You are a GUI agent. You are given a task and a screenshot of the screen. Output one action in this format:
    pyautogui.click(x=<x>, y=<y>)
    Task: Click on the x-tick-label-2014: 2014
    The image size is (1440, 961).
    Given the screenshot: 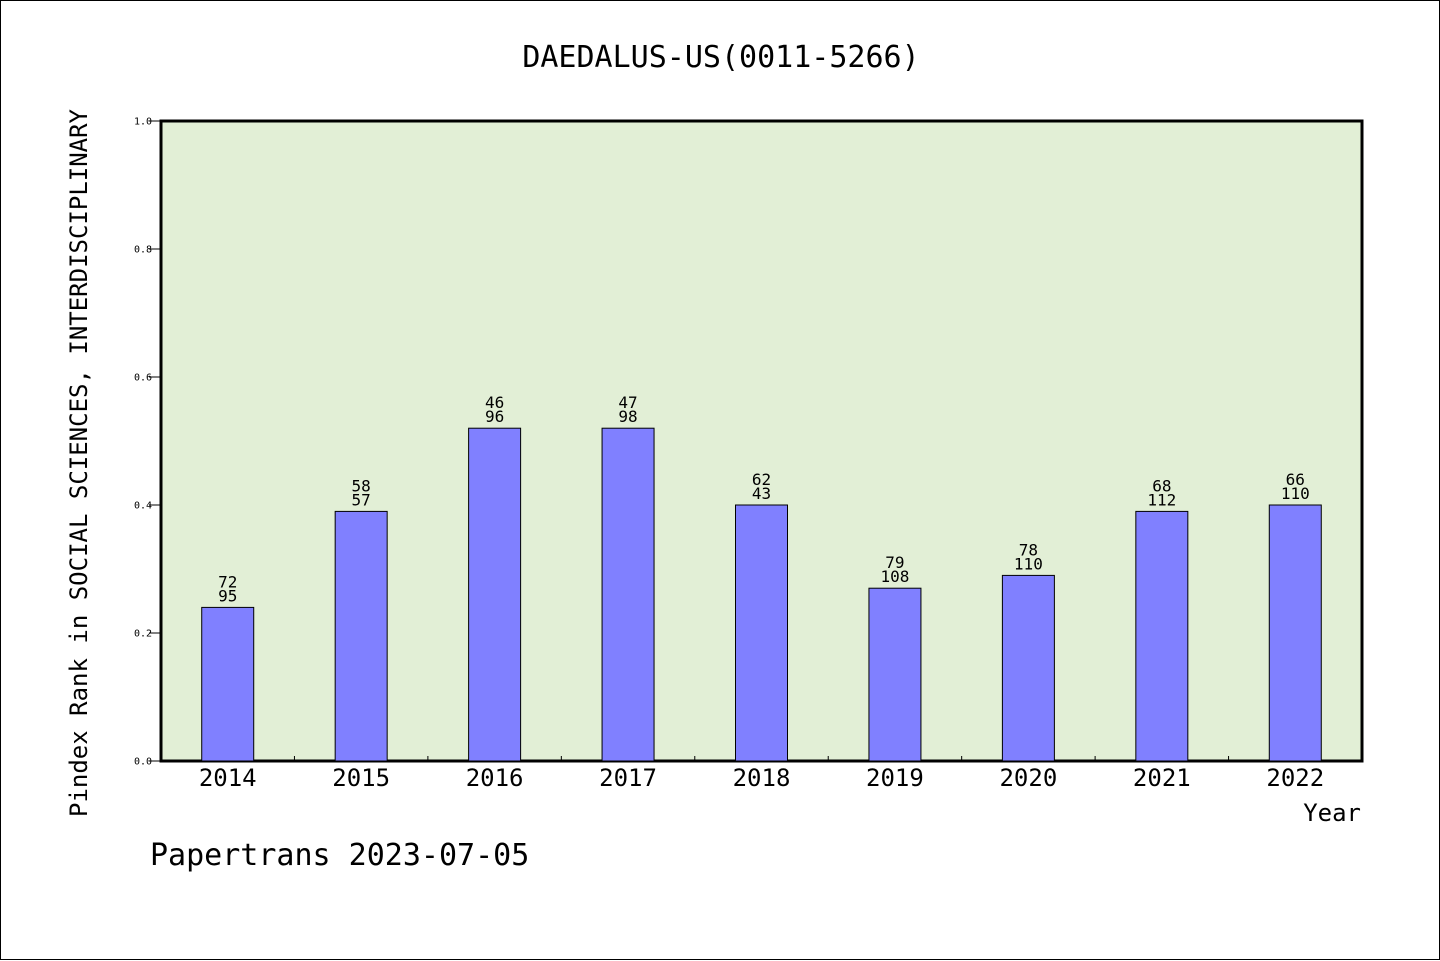 What is the action you would take?
    pyautogui.click(x=228, y=778)
    